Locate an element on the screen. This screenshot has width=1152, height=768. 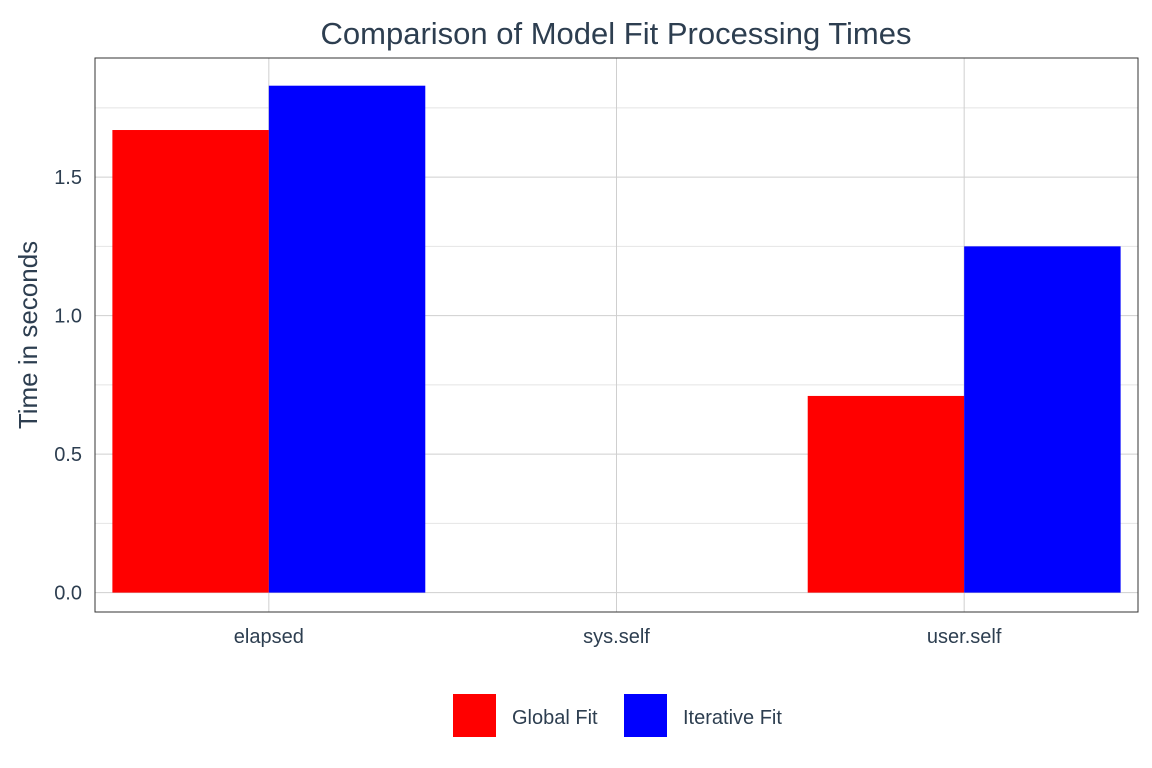
y-tick-label: 0.0 is located at coordinates (68, 594).